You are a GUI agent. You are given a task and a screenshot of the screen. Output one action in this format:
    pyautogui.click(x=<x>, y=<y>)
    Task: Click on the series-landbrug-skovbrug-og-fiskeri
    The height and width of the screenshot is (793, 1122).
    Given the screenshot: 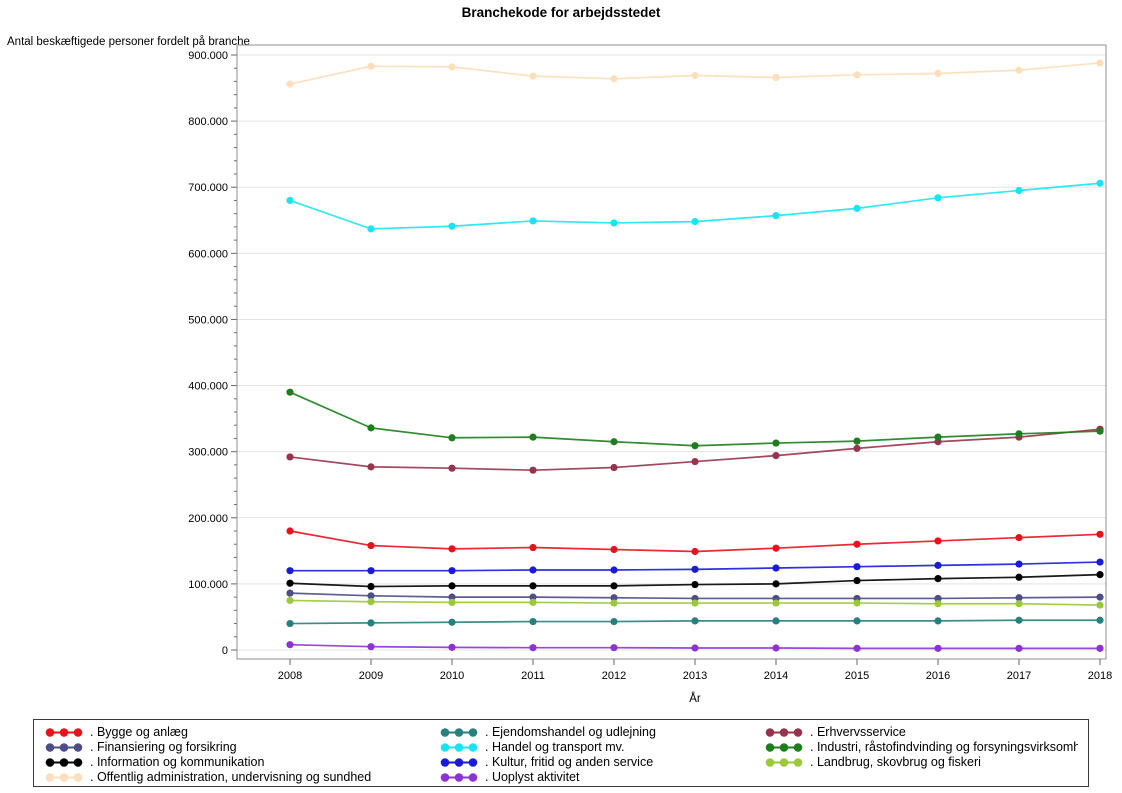 What is the action you would take?
    pyautogui.click(x=695, y=602)
    